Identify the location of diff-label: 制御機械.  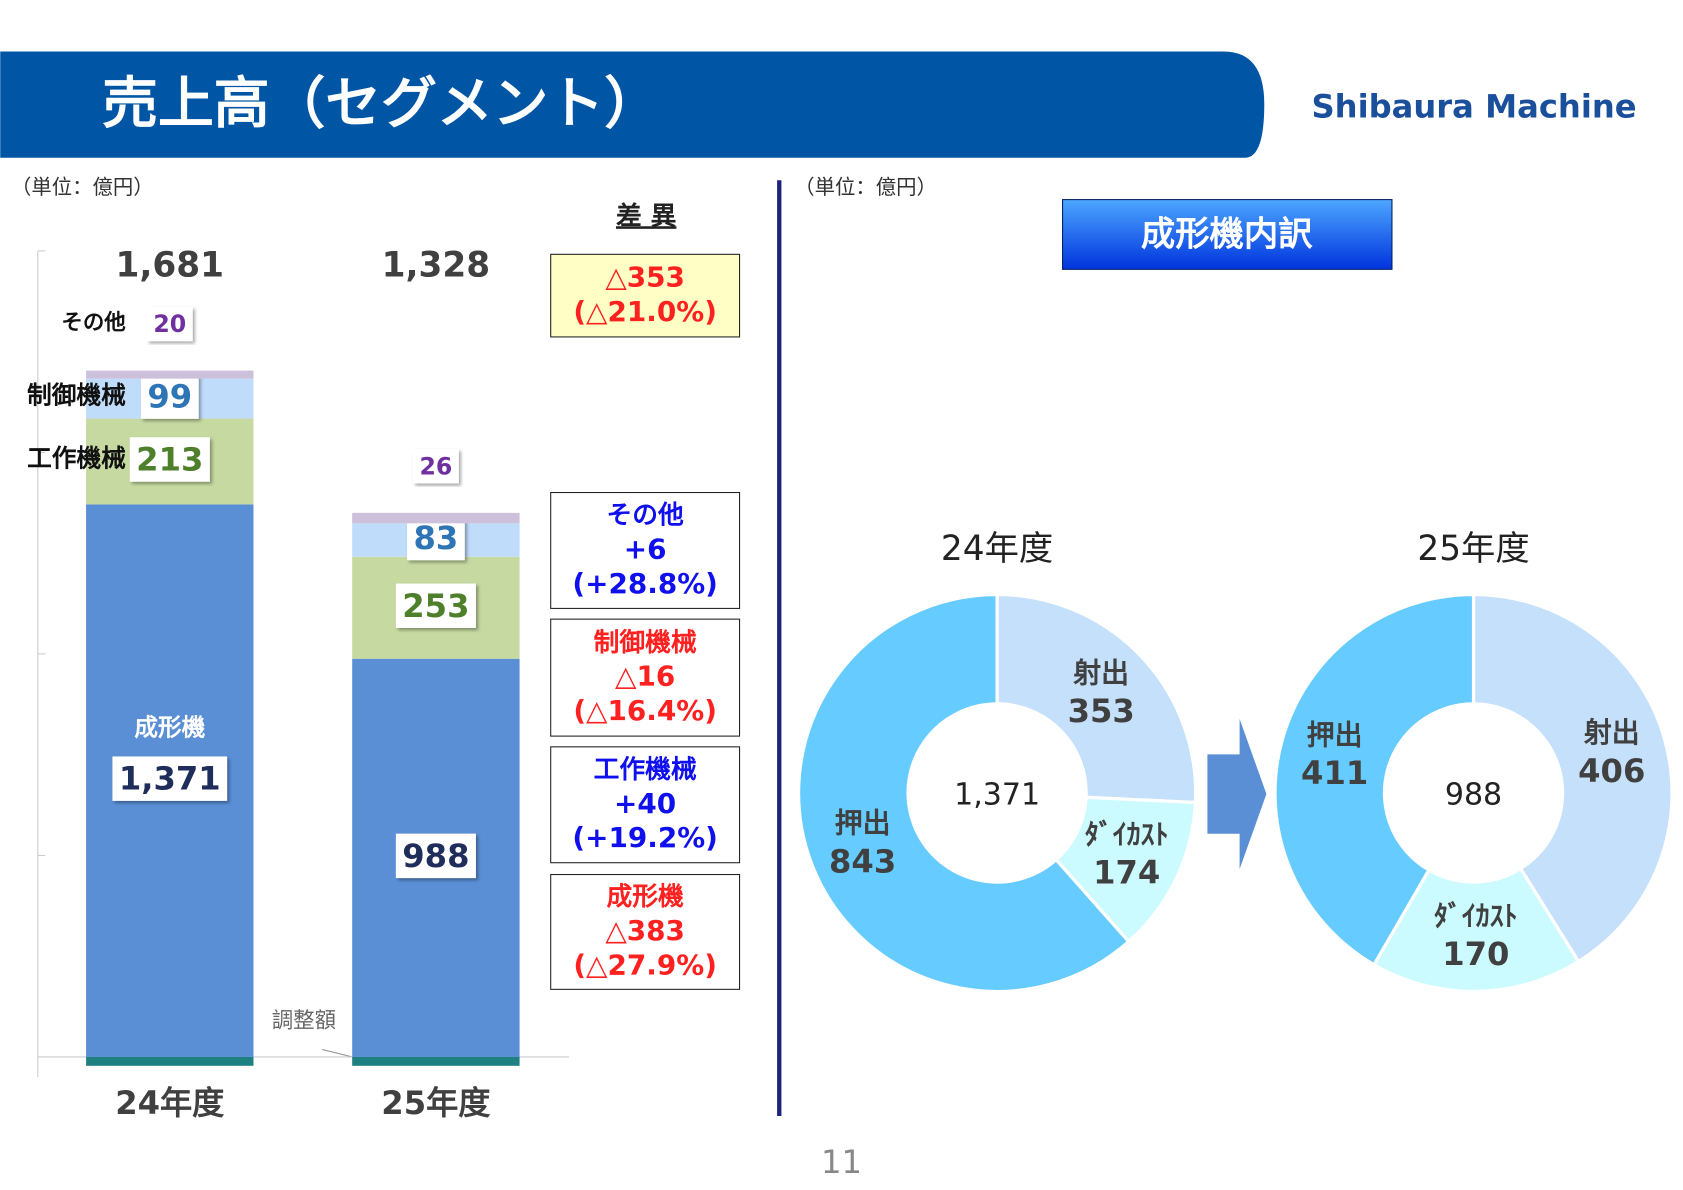
(645, 642).